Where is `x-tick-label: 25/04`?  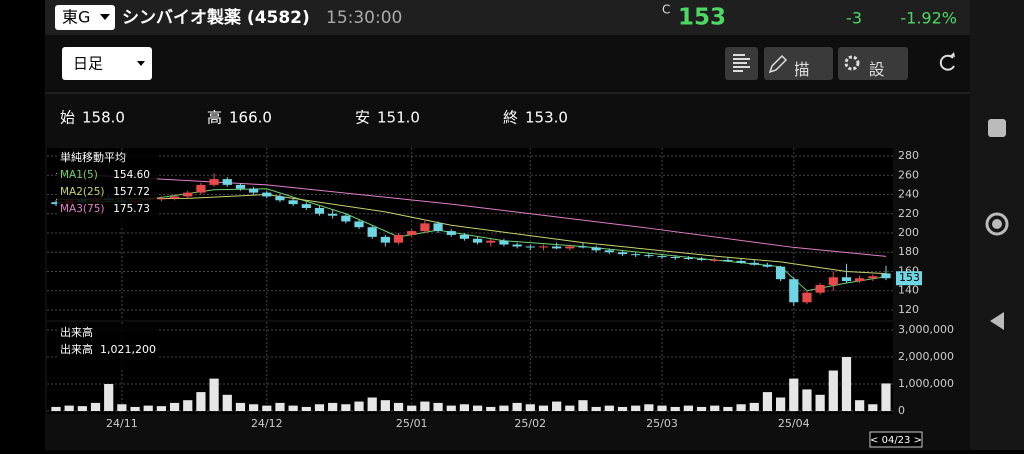
x-tick-label: 25/04 is located at coordinates (794, 423).